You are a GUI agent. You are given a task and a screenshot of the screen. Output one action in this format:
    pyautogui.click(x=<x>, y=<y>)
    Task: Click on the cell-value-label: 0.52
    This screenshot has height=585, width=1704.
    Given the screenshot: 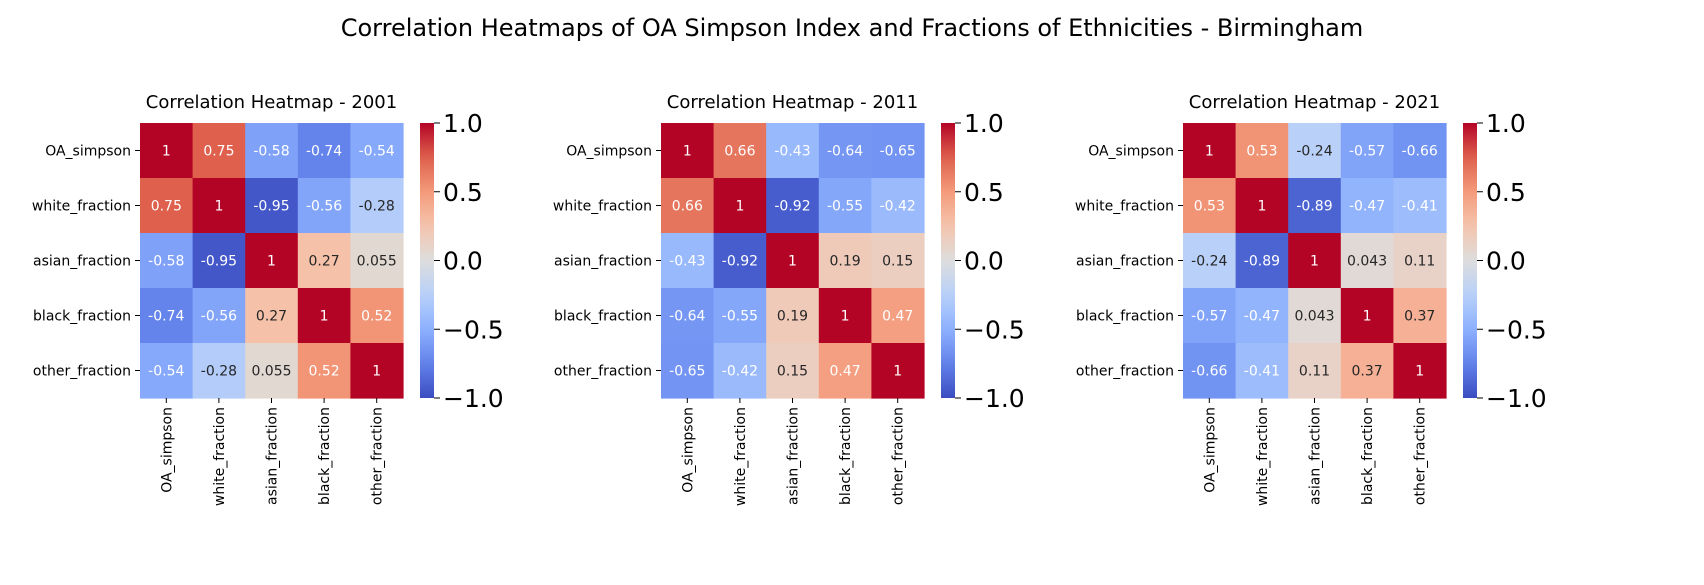 What is the action you would take?
    pyautogui.click(x=376, y=317)
    